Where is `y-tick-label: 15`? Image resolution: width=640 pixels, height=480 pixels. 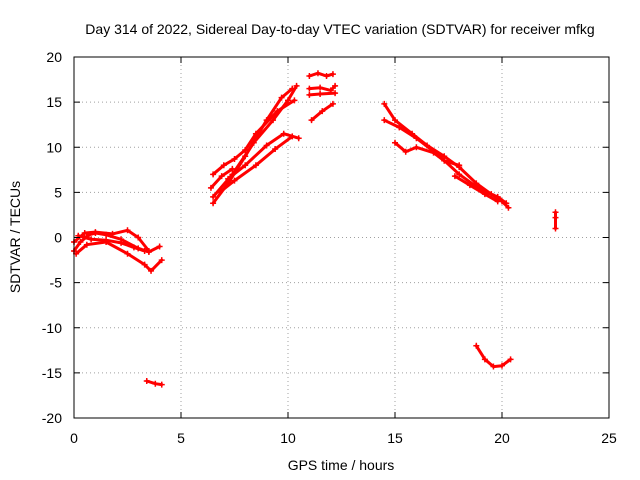
y-tick-label: 15 is located at coordinates (54, 102).